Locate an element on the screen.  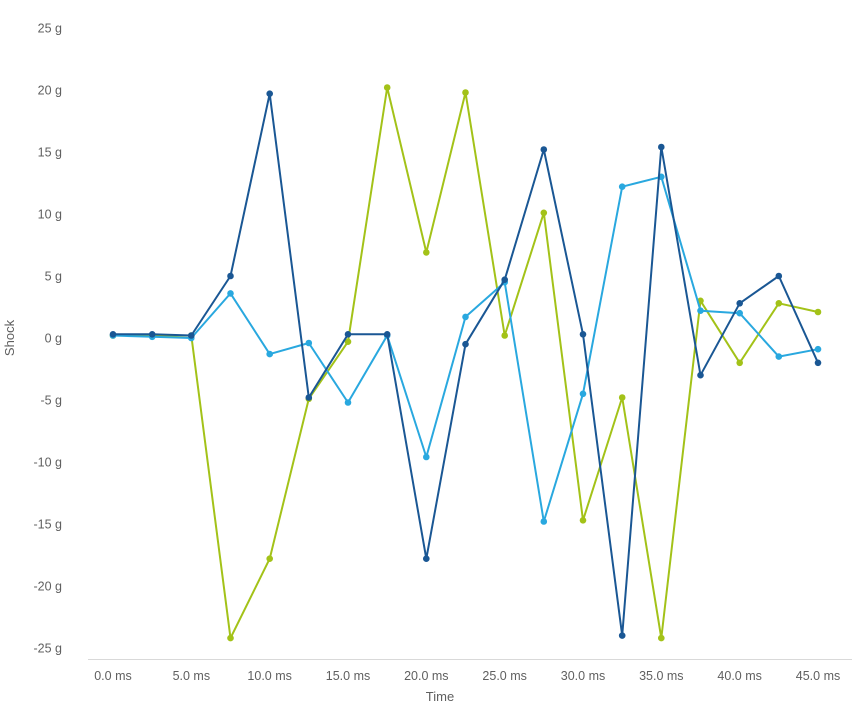
x-tick-label: 30.0 ms is located at coordinates (583, 676).